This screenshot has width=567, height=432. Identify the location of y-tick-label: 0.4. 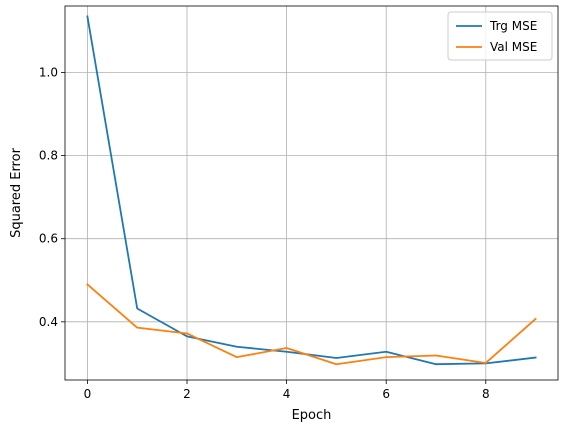
(48, 322).